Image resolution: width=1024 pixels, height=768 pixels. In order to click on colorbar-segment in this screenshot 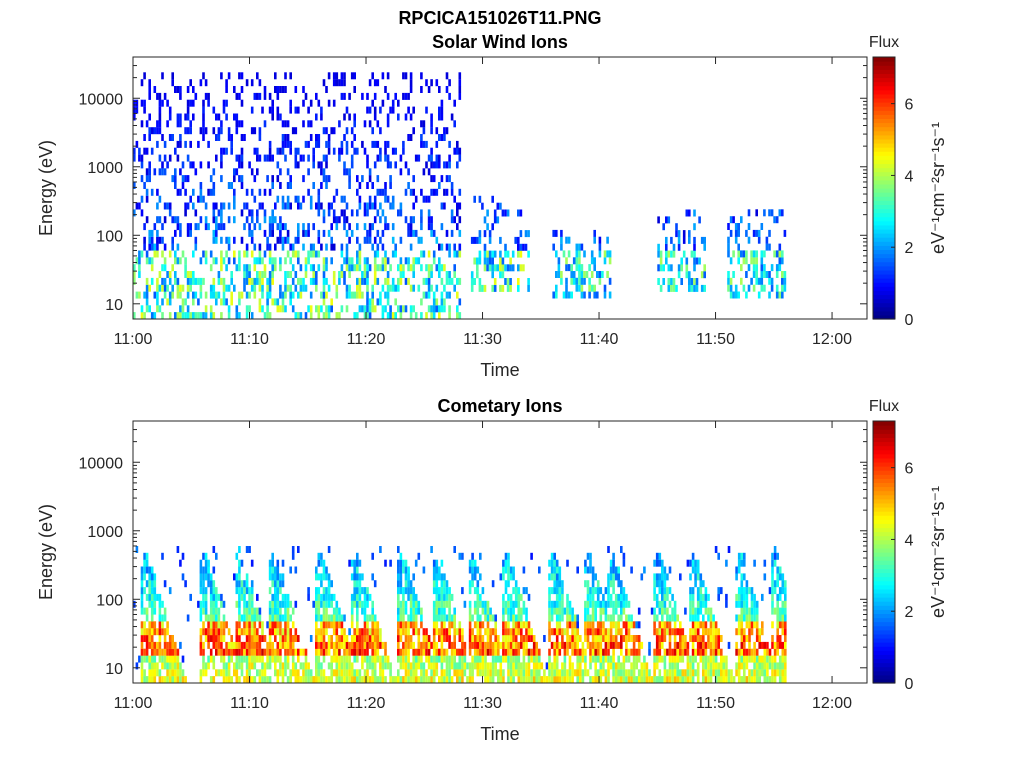, I will do `click(884, 178)`.